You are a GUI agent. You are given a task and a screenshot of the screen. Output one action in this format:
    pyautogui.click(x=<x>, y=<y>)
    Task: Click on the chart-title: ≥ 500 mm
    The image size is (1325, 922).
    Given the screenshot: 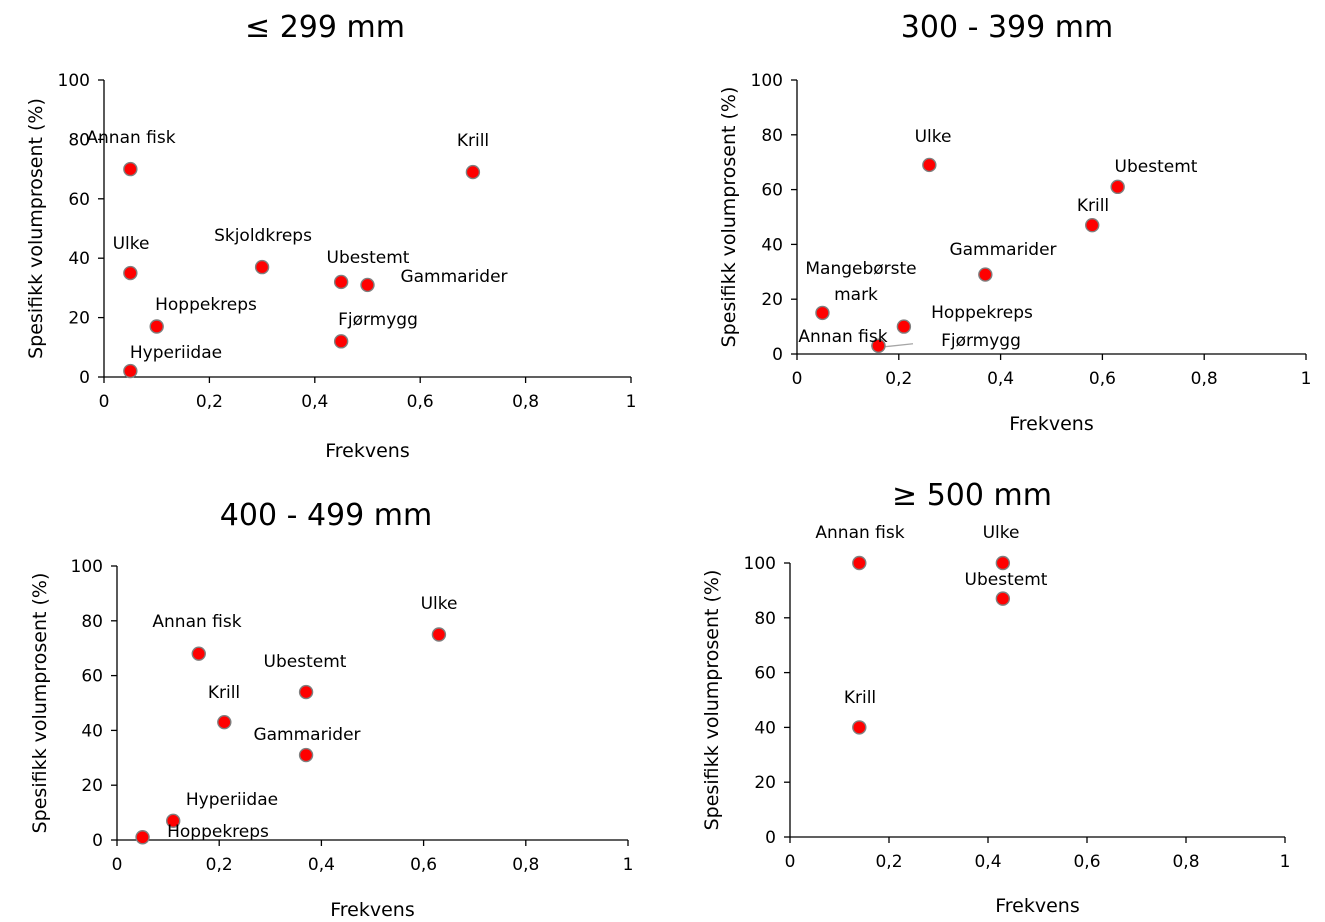 What is the action you would take?
    pyautogui.click(x=972, y=495)
    